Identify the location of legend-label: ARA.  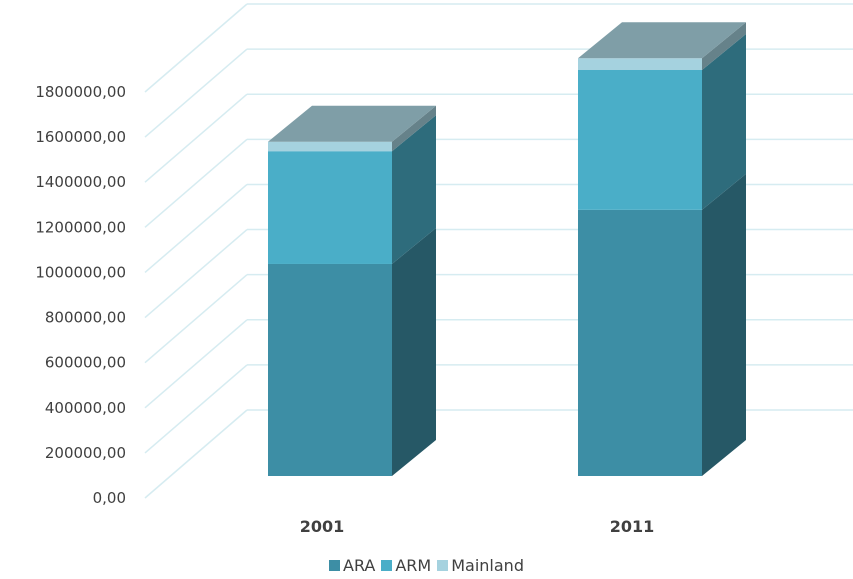
(359, 565).